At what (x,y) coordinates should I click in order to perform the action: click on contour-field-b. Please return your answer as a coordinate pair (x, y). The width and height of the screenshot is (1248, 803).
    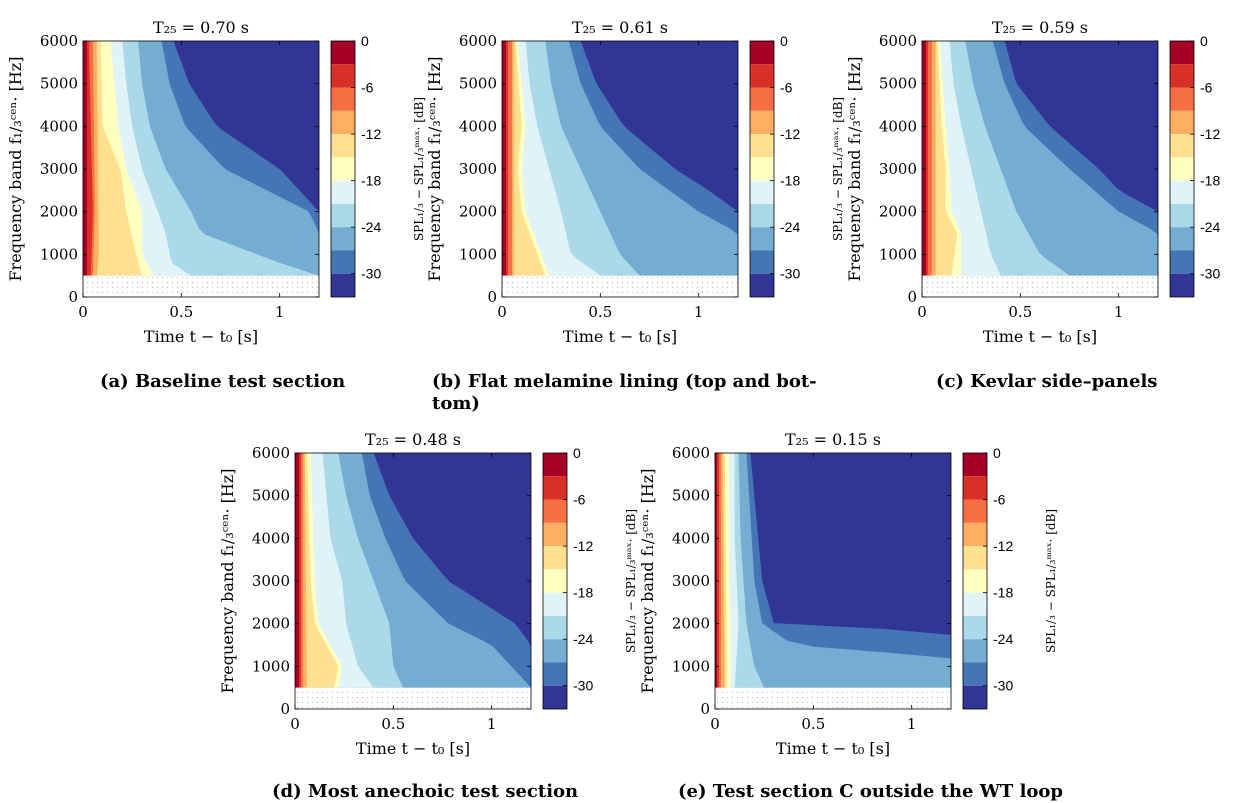
    Looking at the image, I should click on (620, 169).